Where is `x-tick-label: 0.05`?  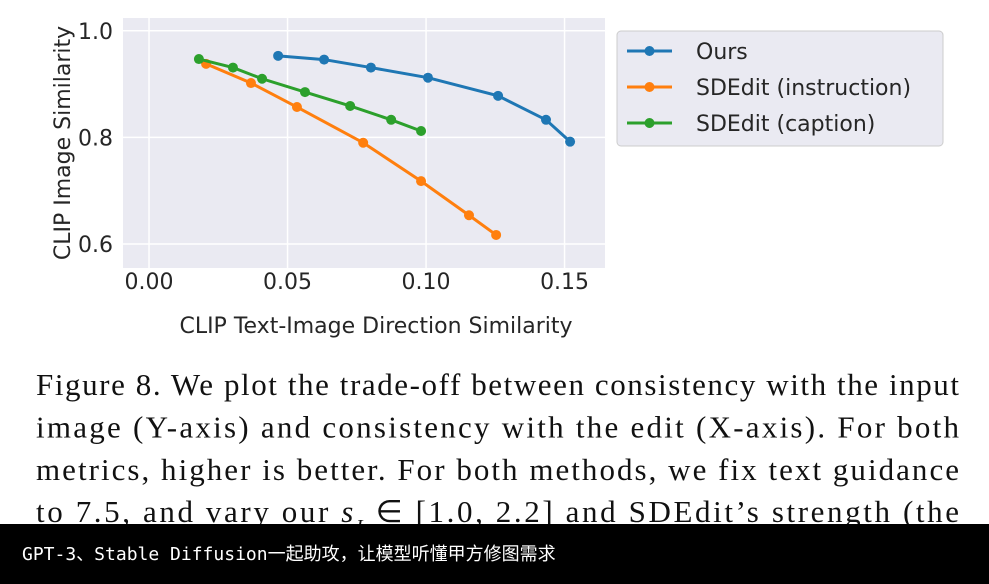
x-tick-label: 0.05 is located at coordinates (287, 282).